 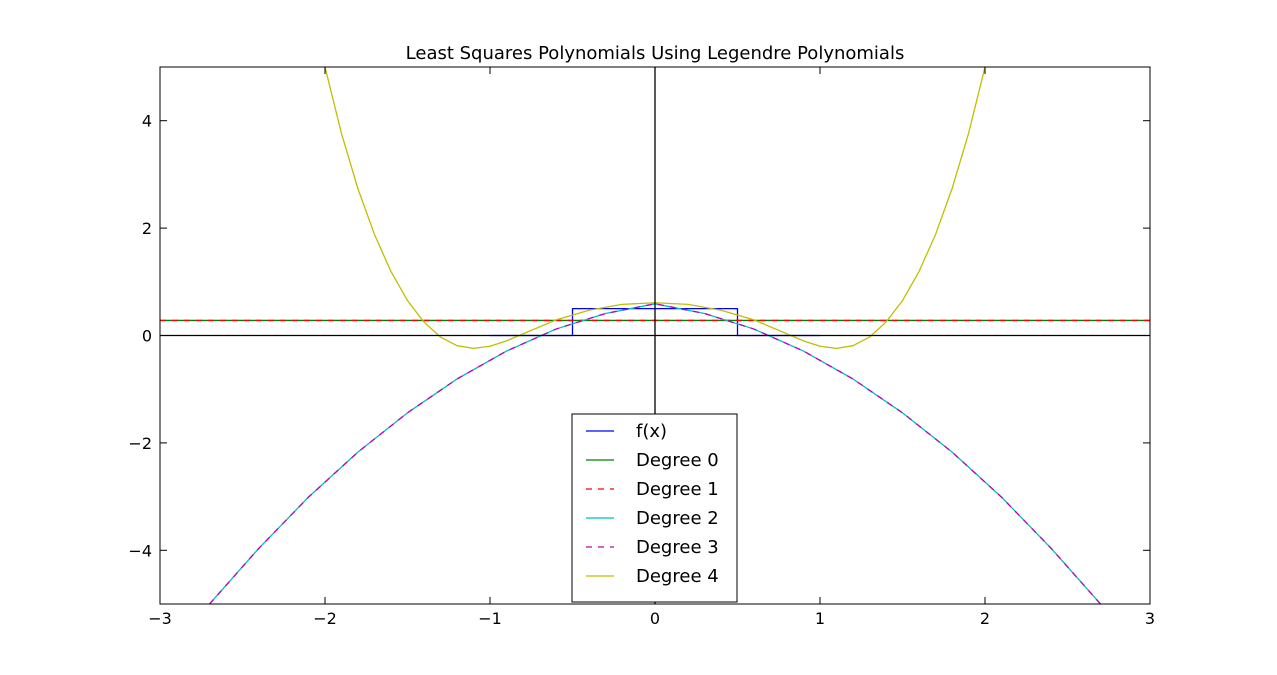 What do you see at coordinates (140, 443) in the screenshot?
I see `y-tick-label: −2` at bounding box center [140, 443].